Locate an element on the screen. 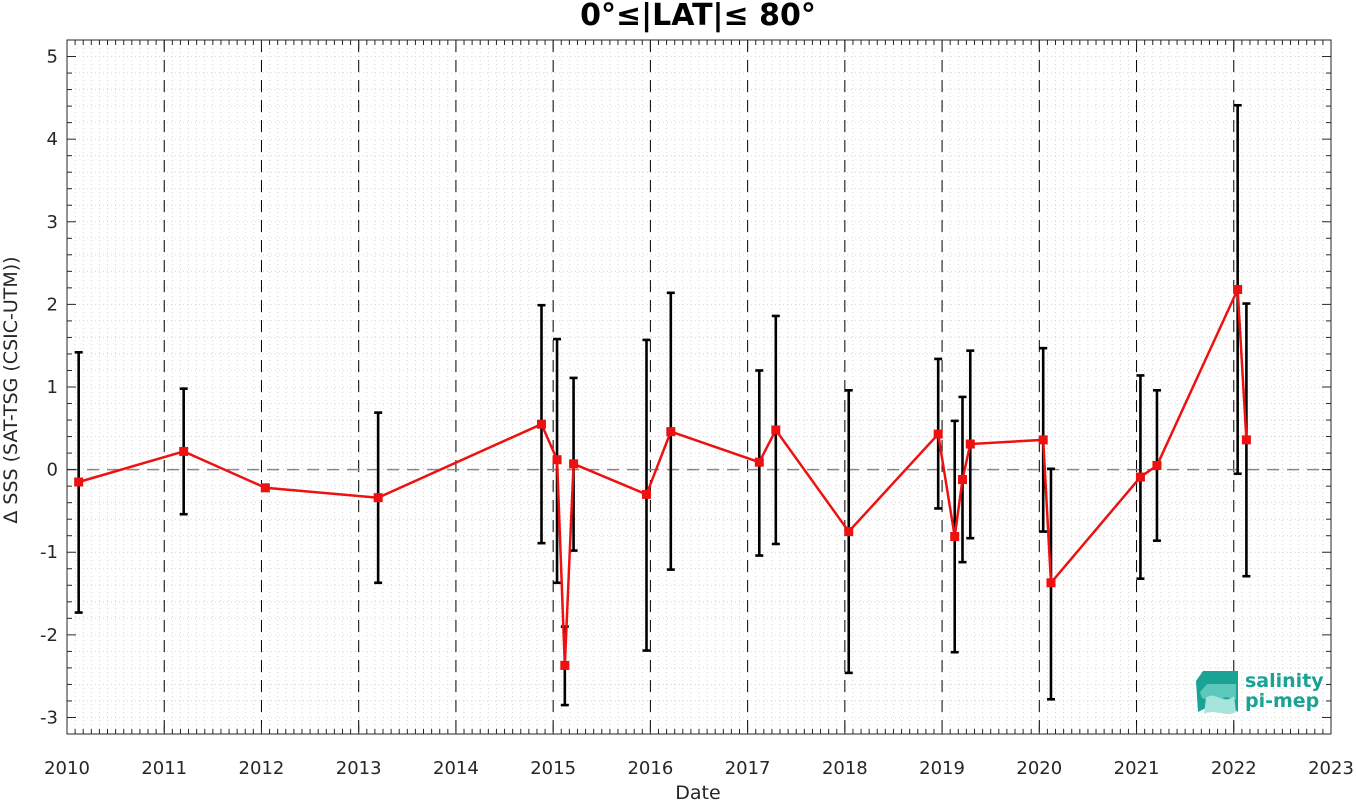 Image resolution: width=1356 pixels, height=801 pixels. y-tick-label: -2 is located at coordinates (49, 635).